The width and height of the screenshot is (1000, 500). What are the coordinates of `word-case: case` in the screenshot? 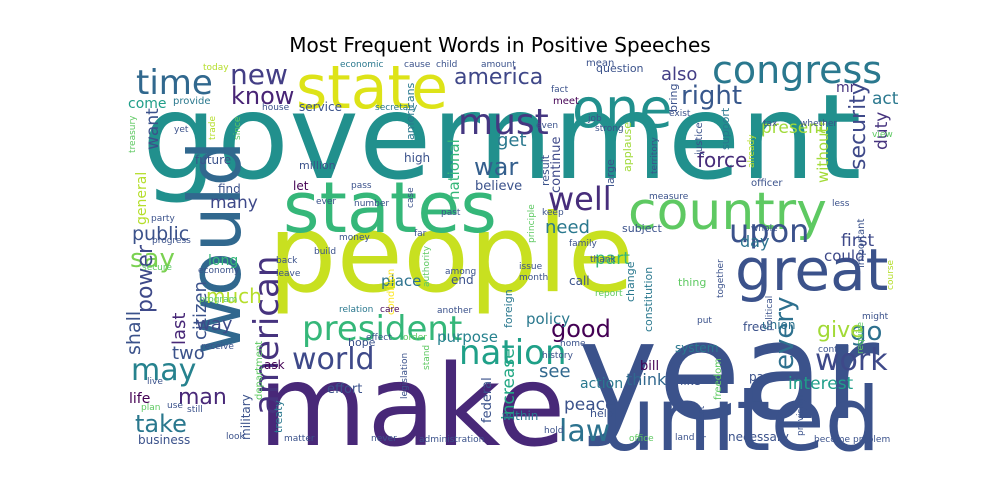 It's located at (411, 197).